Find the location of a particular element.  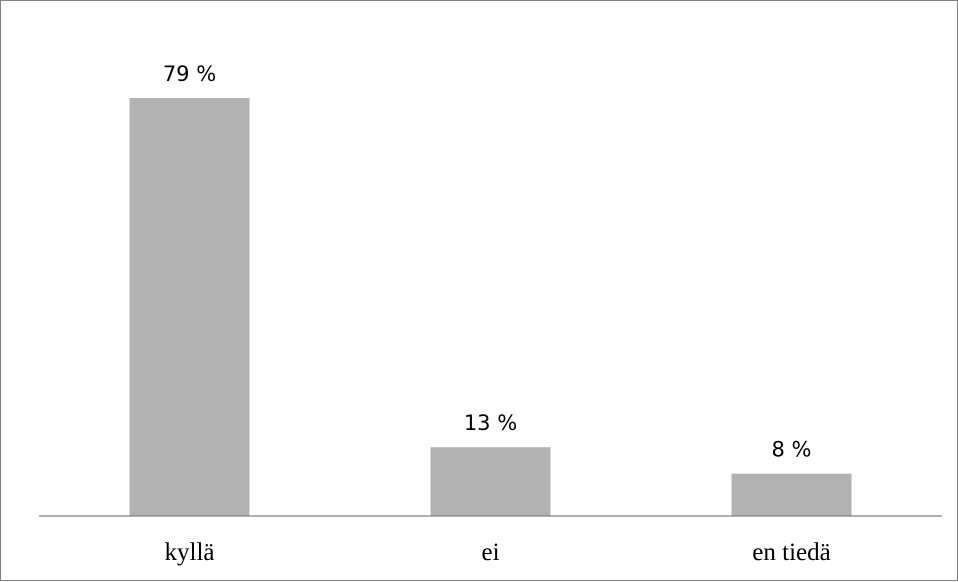

x-tick-labels-group: kyllä ei en tiedä is located at coordinates (498, 552).